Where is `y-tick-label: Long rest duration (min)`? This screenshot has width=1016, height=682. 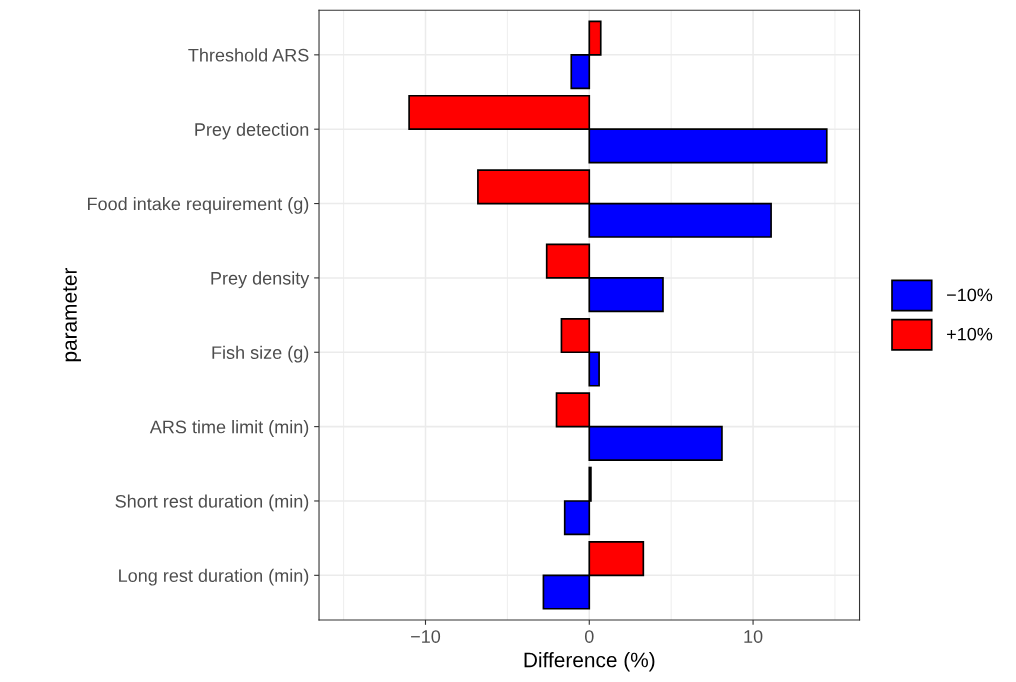
y-tick-label: Long rest duration (min) is located at coordinates (214, 577).